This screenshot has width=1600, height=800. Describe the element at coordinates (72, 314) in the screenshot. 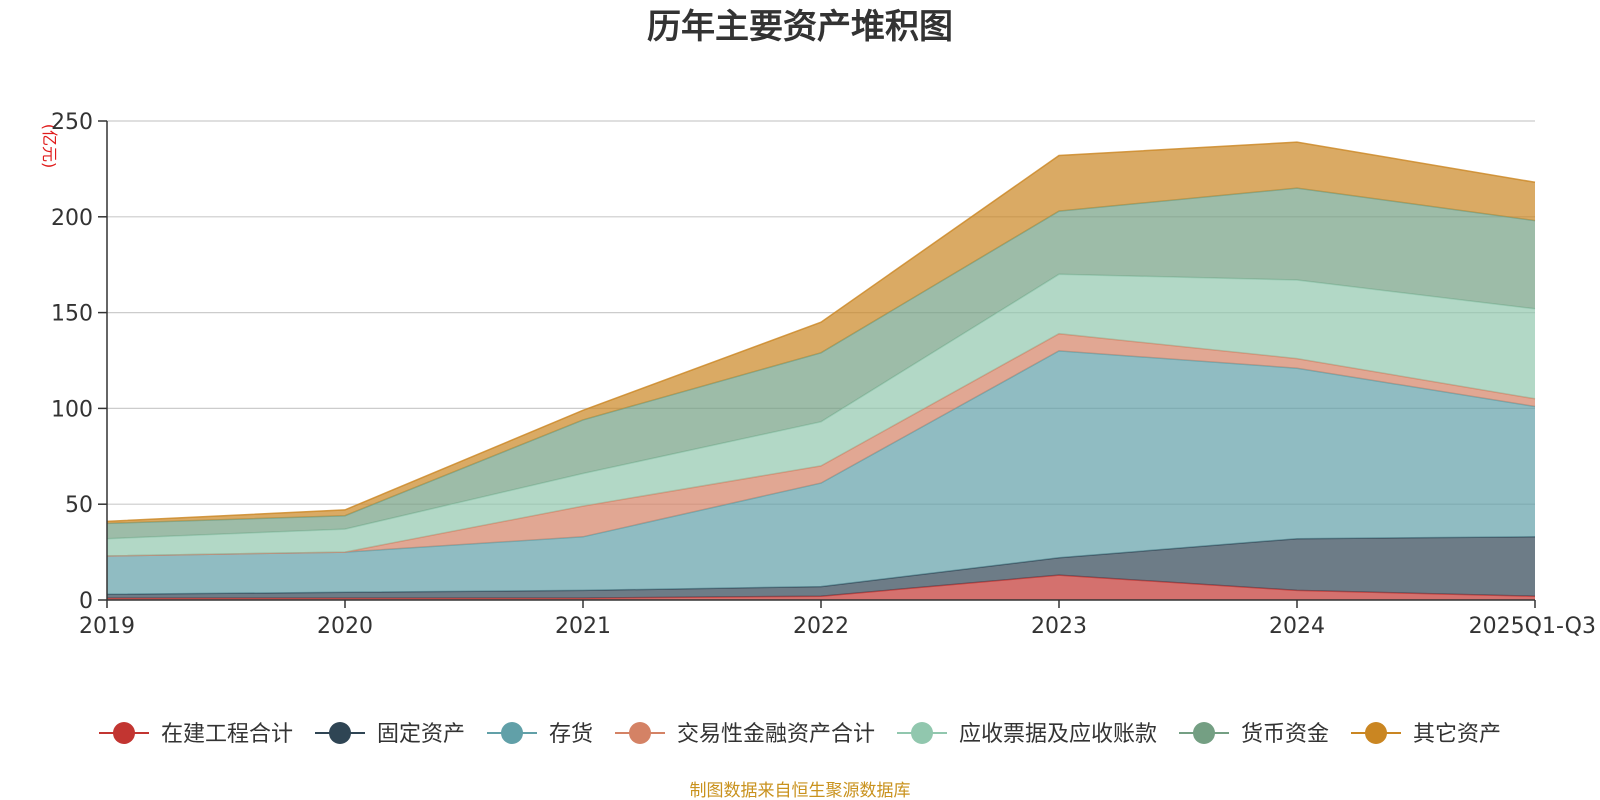

I see `y-tick-label: 150` at that location.